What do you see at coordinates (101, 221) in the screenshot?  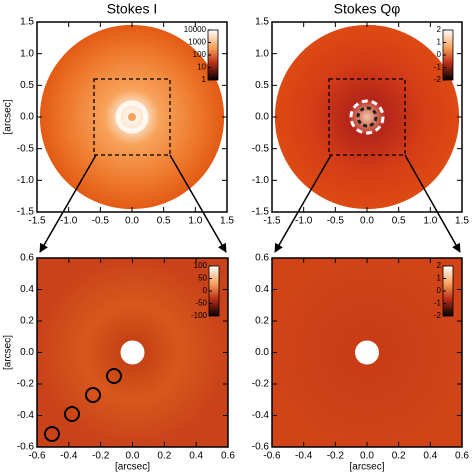 I see `x-tick-label: -0.5` at bounding box center [101, 221].